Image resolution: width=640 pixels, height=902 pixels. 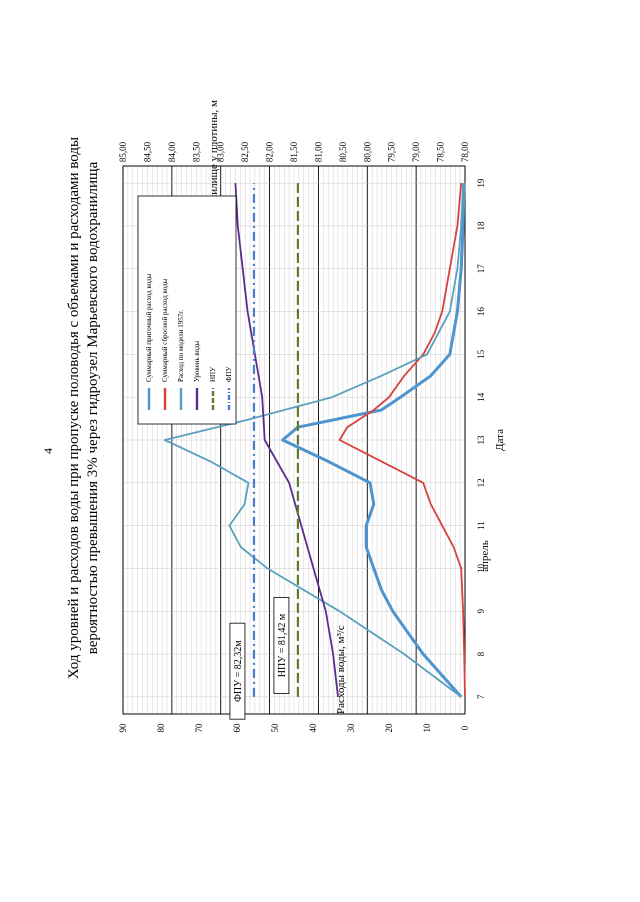 I want to click on x-tick-label: 8, so click(x=481, y=653).